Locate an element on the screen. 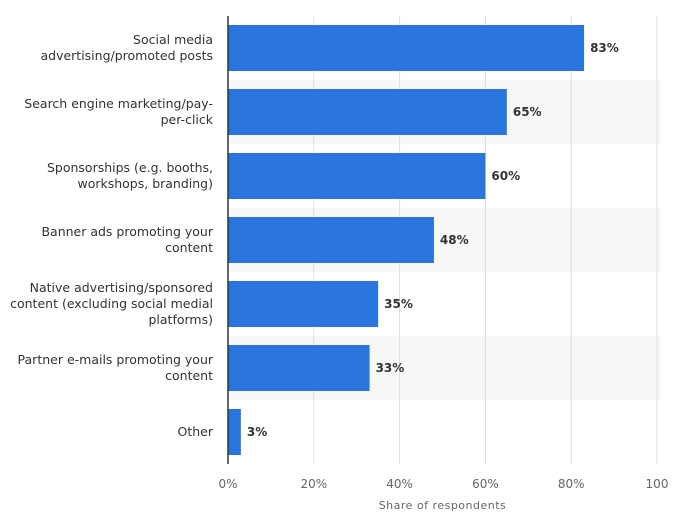 Image resolution: width=700 pixels, height=515 pixels. x-tick-label: 40% is located at coordinates (399, 484).